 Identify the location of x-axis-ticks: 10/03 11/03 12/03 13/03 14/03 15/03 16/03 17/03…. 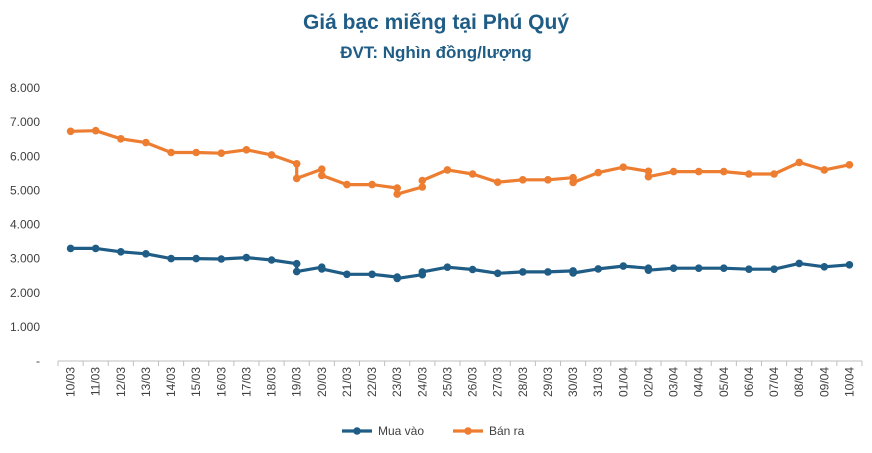
(460, 379).